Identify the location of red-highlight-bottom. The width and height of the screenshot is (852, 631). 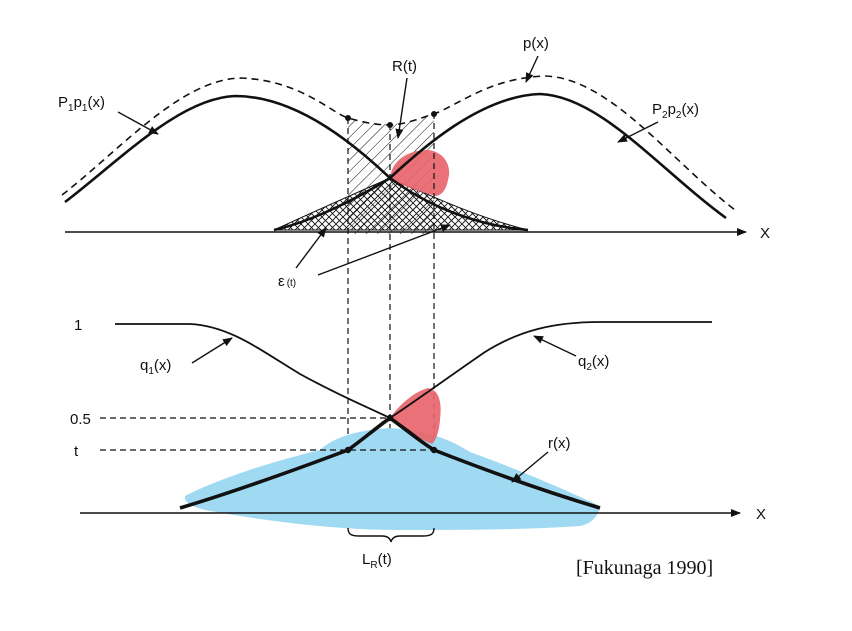
(415, 416).